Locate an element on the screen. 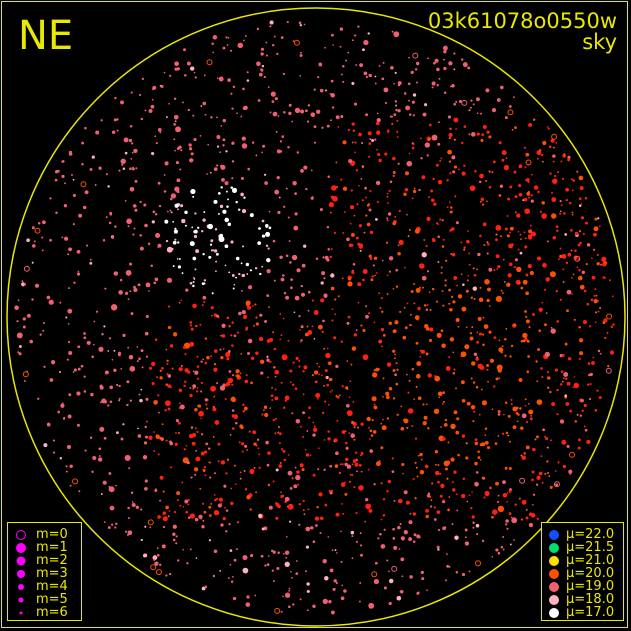  orientation-label: NE is located at coordinates (46, 36).